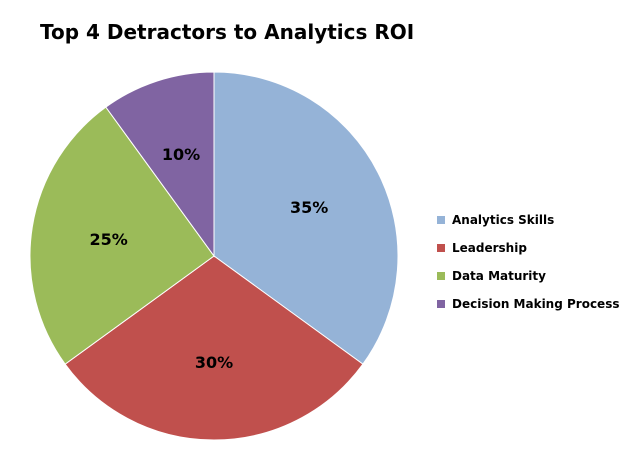  What do you see at coordinates (503, 220) in the screenshot?
I see `legend-label: Analytics Skills` at bounding box center [503, 220].